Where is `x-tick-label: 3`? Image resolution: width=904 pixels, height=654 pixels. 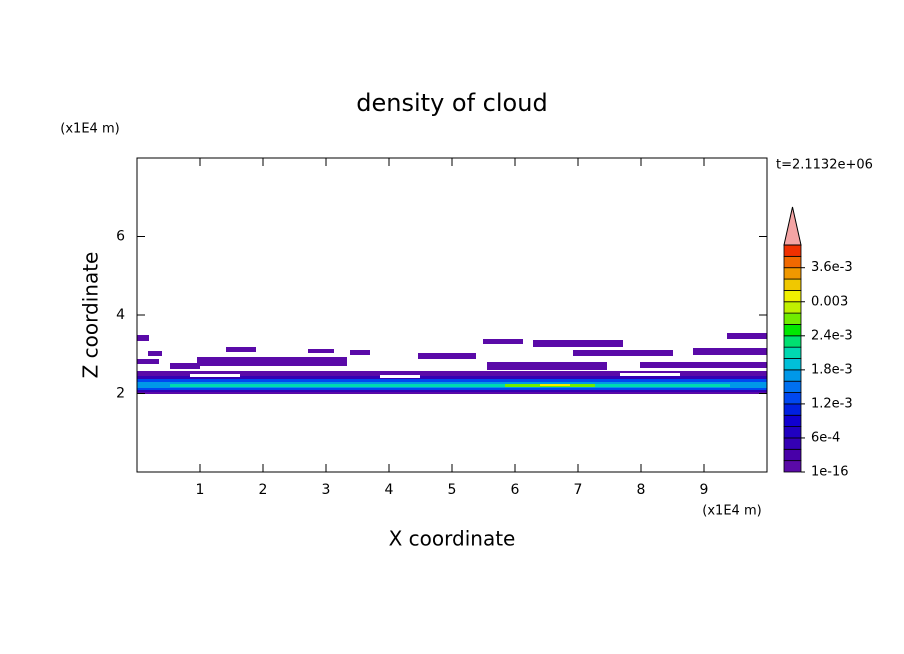
x-tick-label: 3 is located at coordinates (326, 490).